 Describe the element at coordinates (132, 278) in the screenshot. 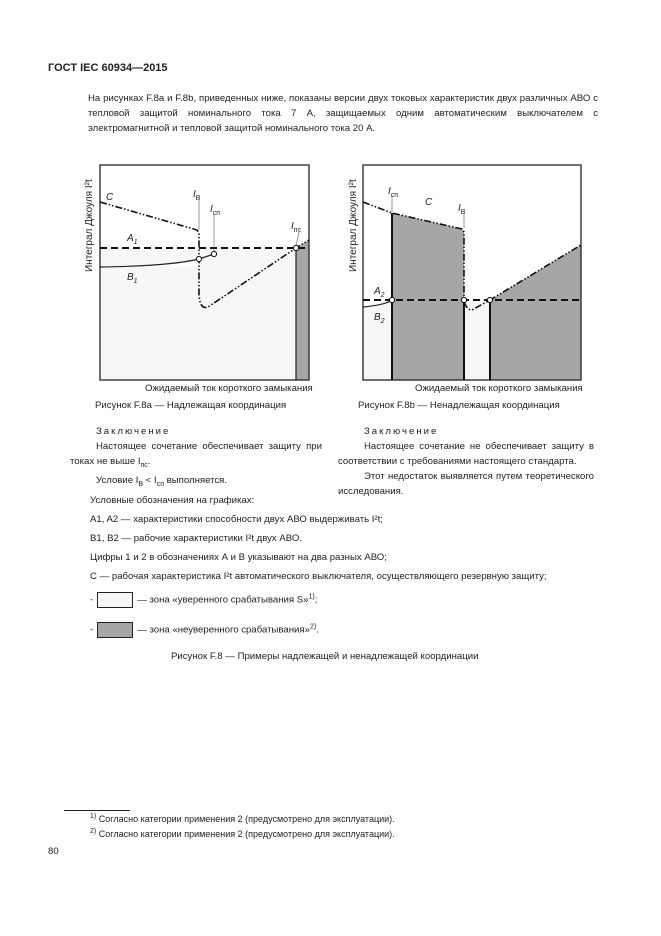

I see `label-b1: B1` at that location.